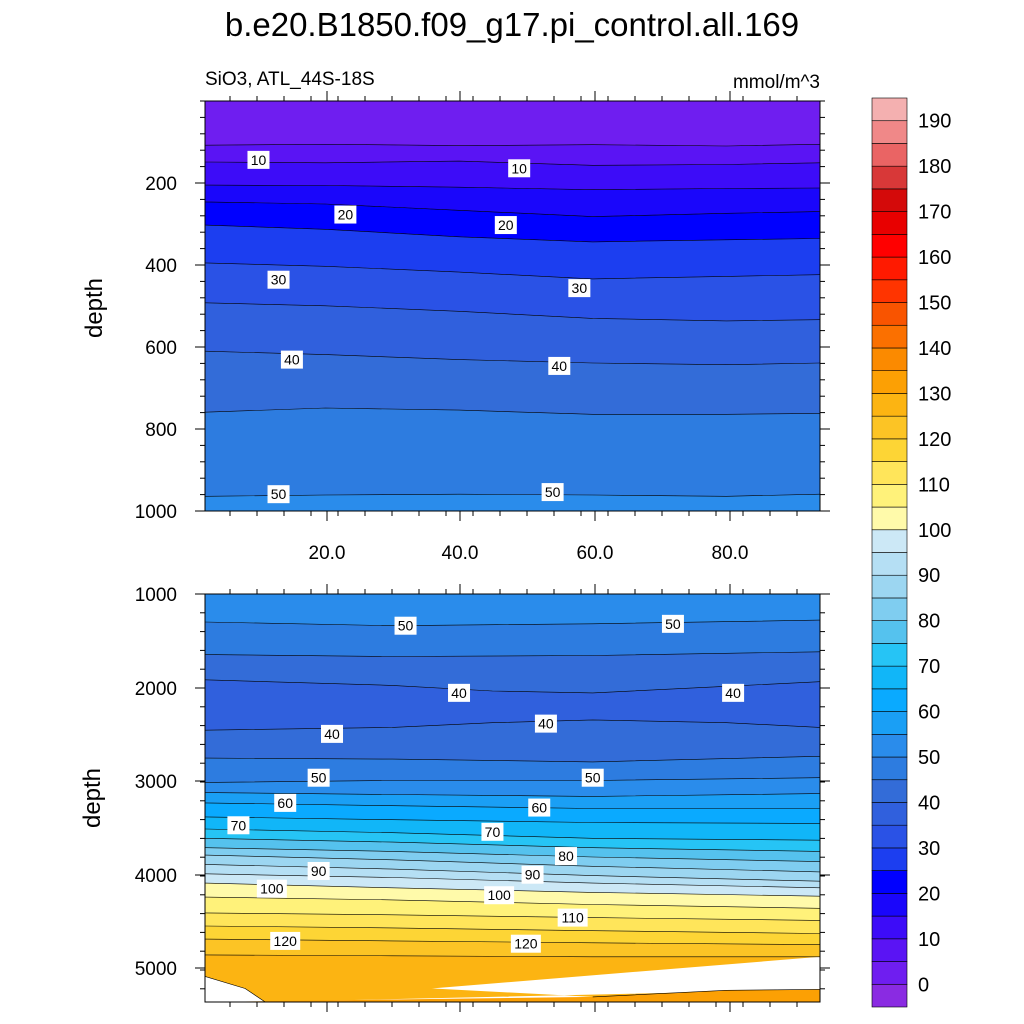  I want to click on y-tick-label: 5000, so click(156, 969).